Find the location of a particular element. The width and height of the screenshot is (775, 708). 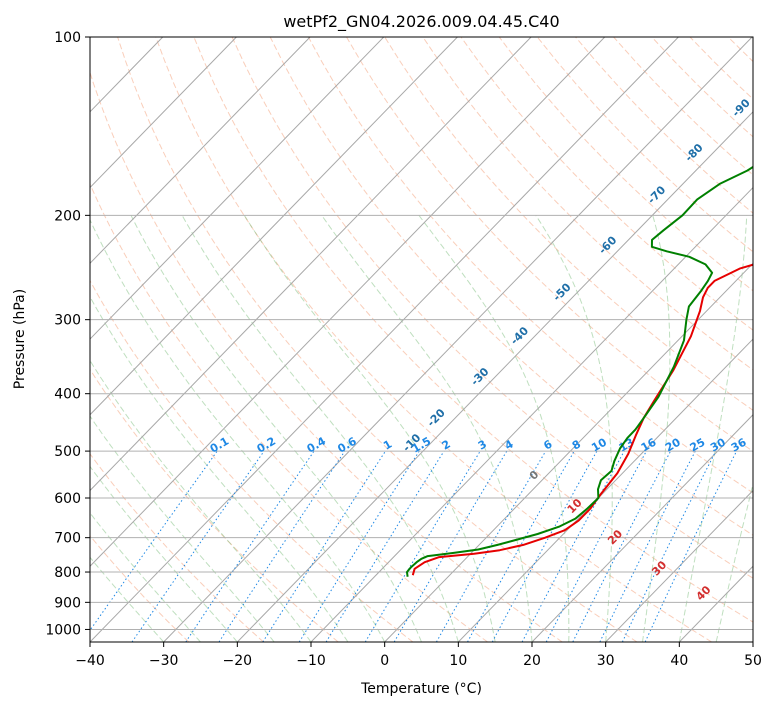

mixing-ratio-label: 20 is located at coordinates (673, 444).